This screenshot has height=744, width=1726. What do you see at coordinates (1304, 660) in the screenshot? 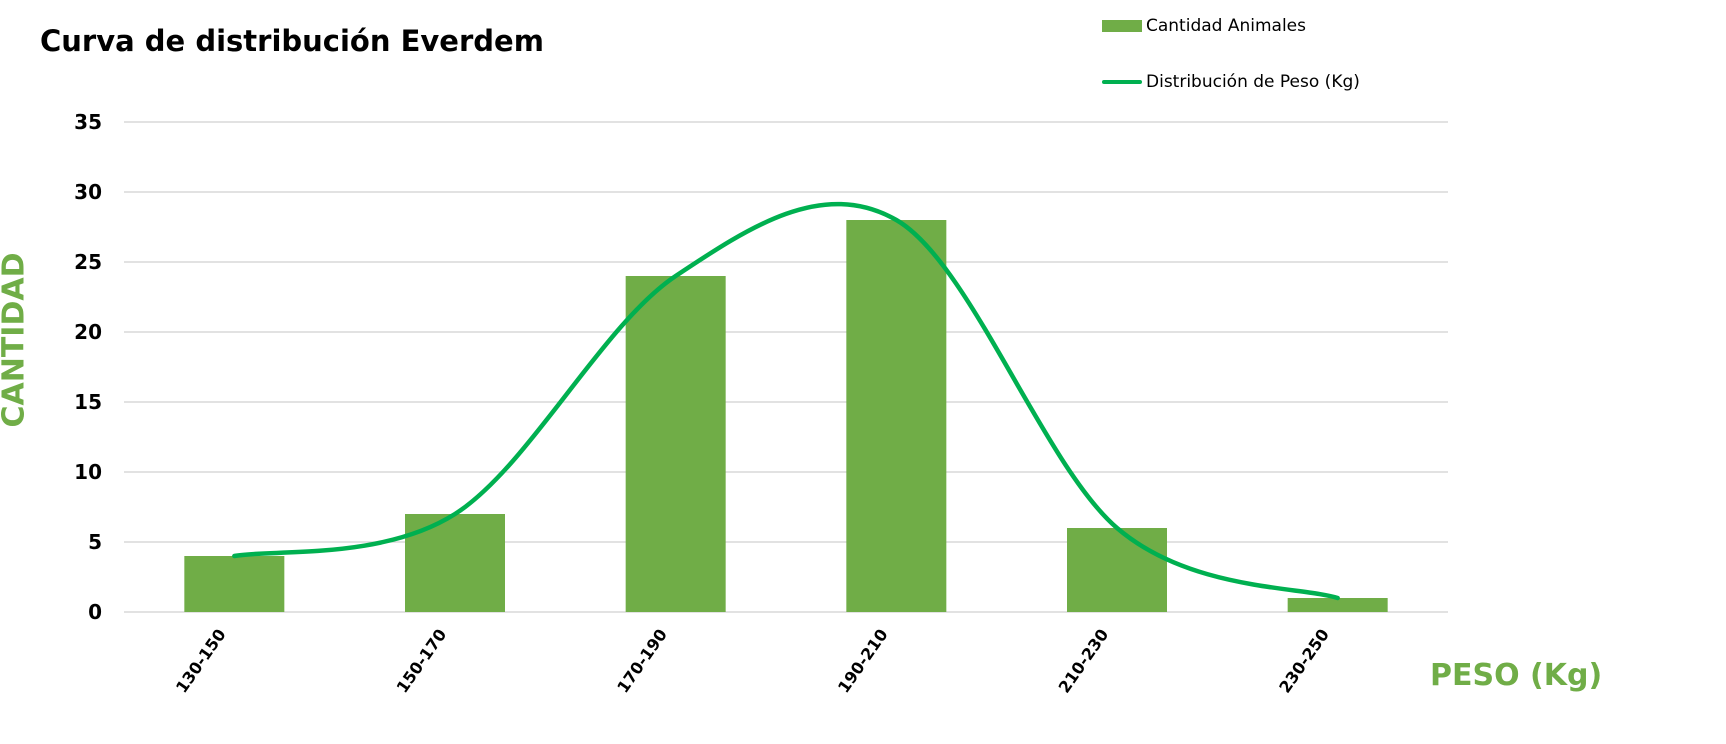
I see `x-tick-label: 230-250` at bounding box center [1304, 660].